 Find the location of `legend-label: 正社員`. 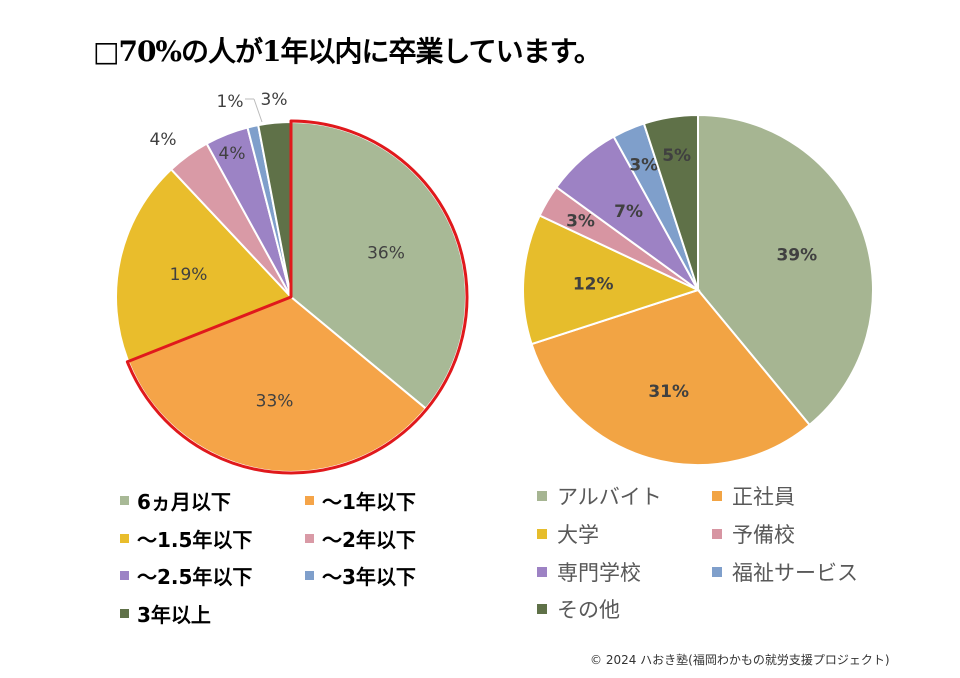

legend-label: 正社員 is located at coordinates (763, 497).